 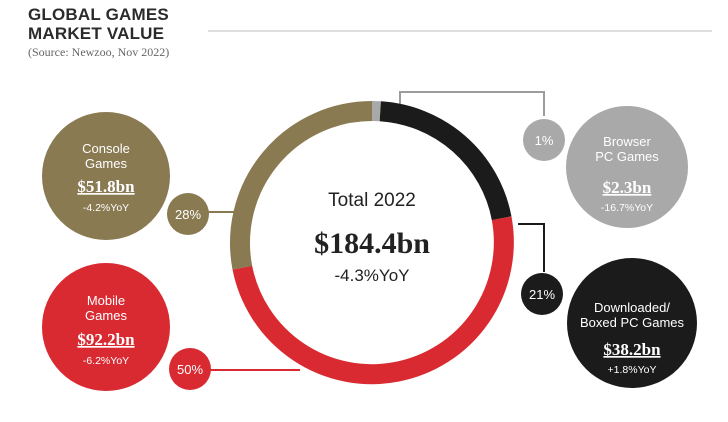 I want to click on mobile-pct-circle, so click(x=190, y=369).